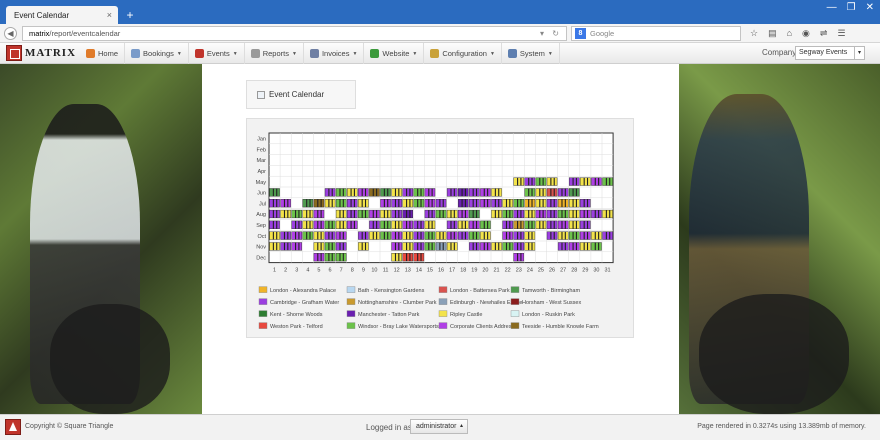 The height and width of the screenshot is (440, 880). What do you see at coordinates (109, 15) in the screenshot?
I see `tab-close-icon: ×` at bounding box center [109, 15].